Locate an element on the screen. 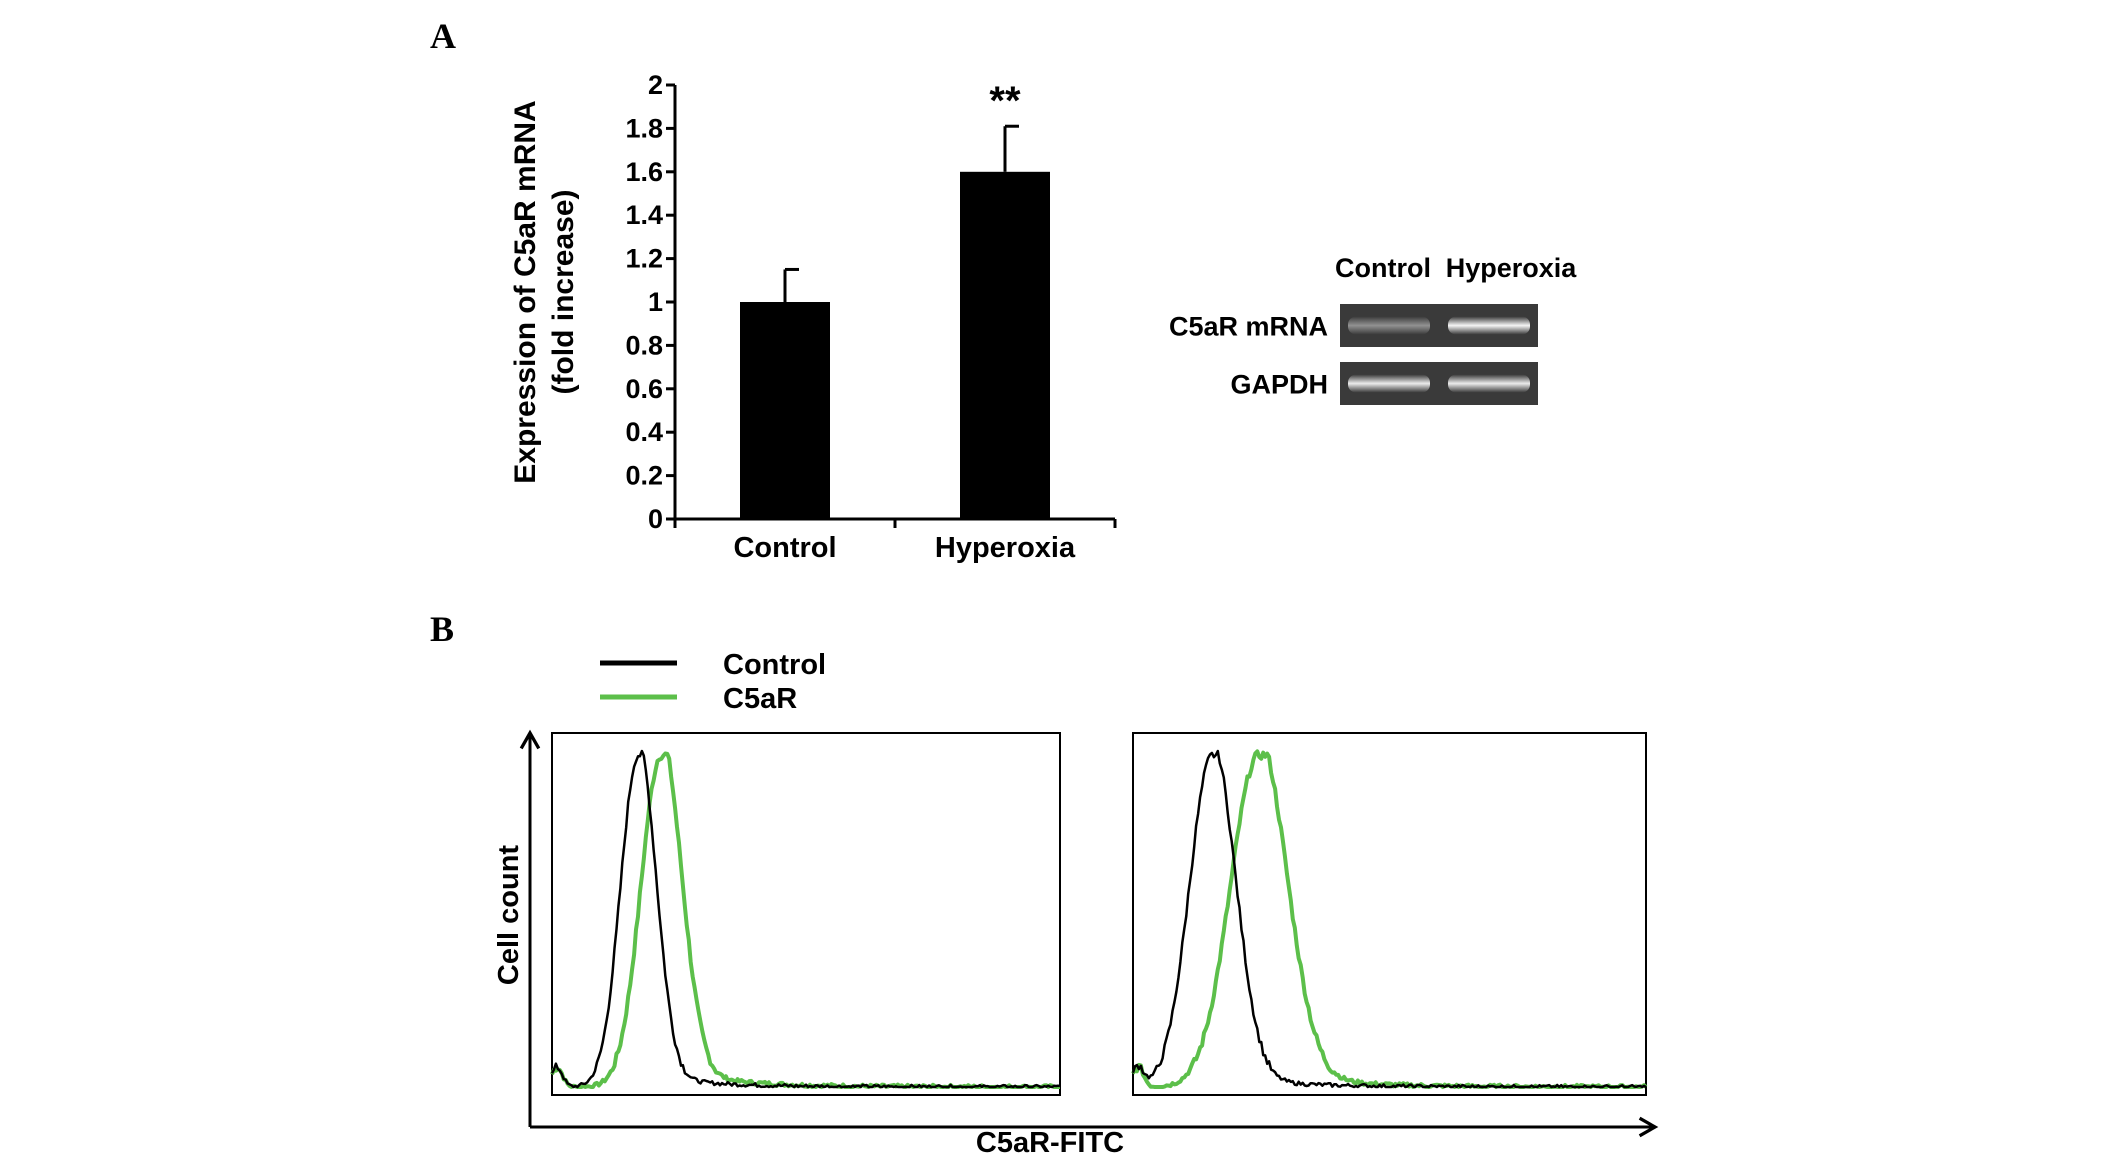  y-tick-label: 1.8 is located at coordinates (644, 128).